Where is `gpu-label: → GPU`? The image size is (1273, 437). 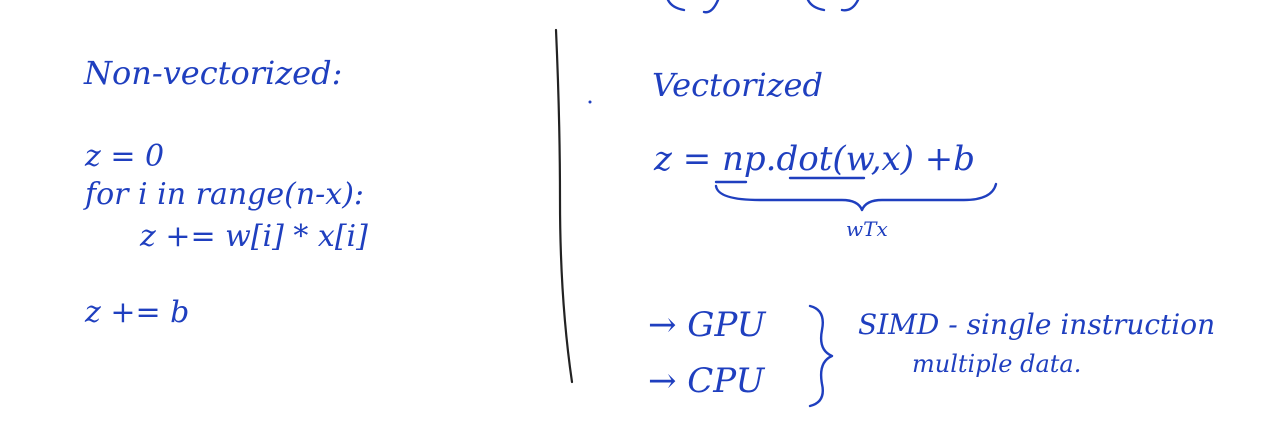
gpu-label: → GPU is located at coordinates (707, 325).